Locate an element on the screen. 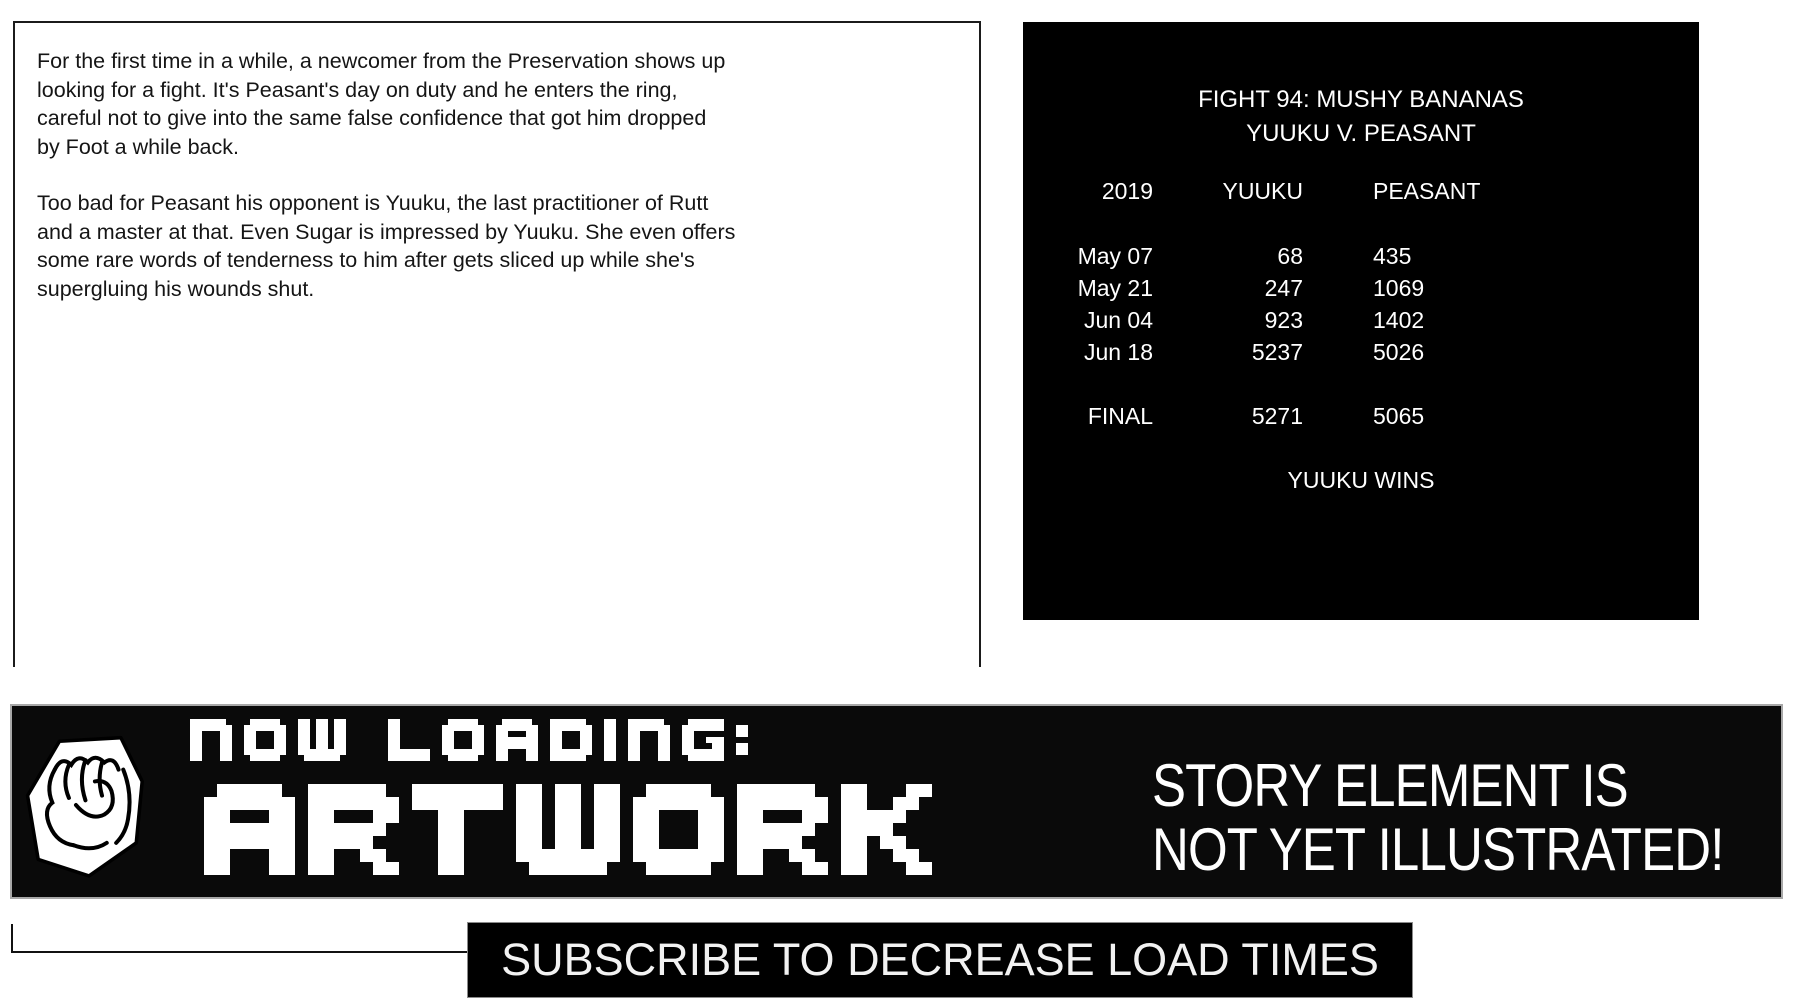 The height and width of the screenshot is (1000, 1800). table-row: May 07 68 435 is located at coordinates (1361, 256).